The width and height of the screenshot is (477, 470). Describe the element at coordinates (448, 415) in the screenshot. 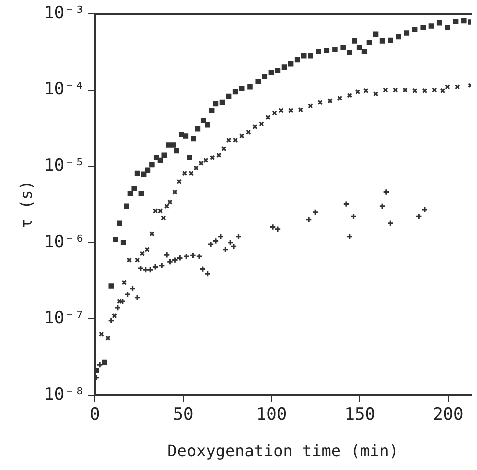

I see `x-tick-label: 200` at that location.